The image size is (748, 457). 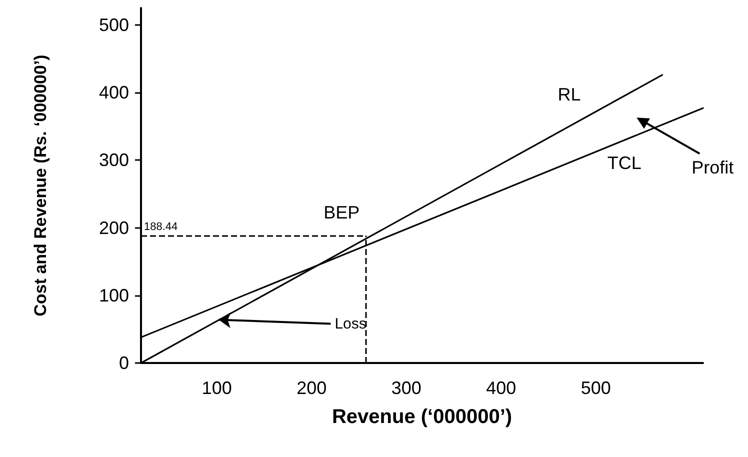 What do you see at coordinates (422, 417) in the screenshot?
I see `x-axis-title: Revenue (‘000000’)` at bounding box center [422, 417].